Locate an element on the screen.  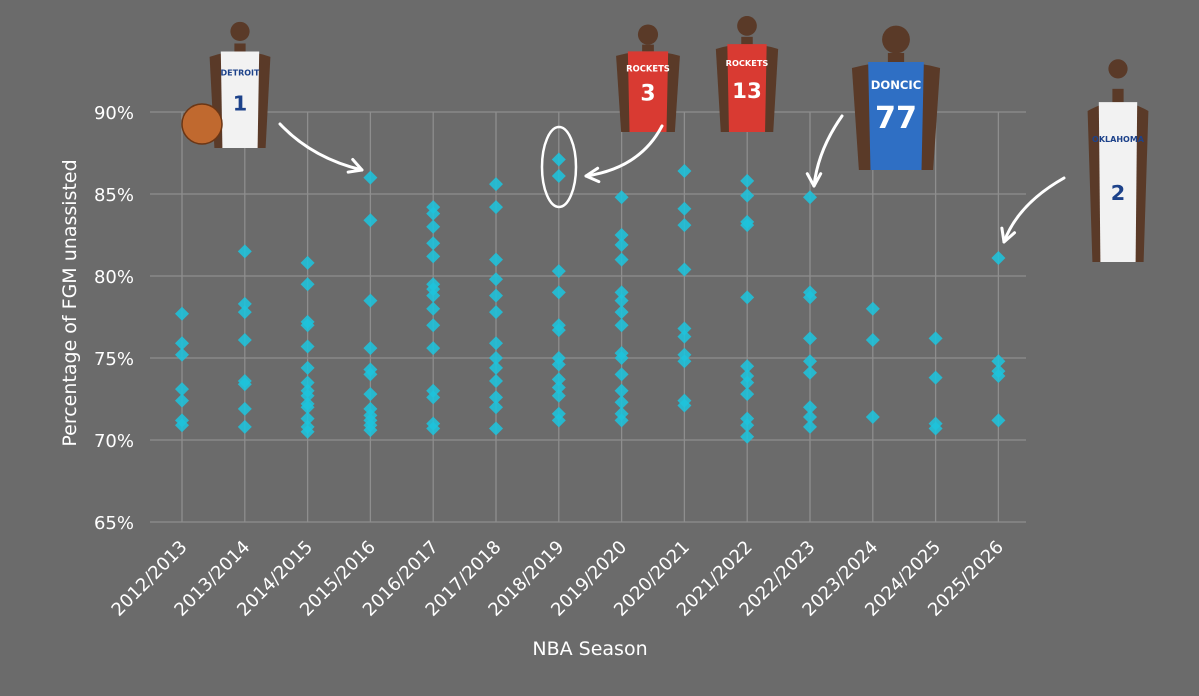
player-image-2: OKLAHOMA 2 is located at coordinates (1118, 160).